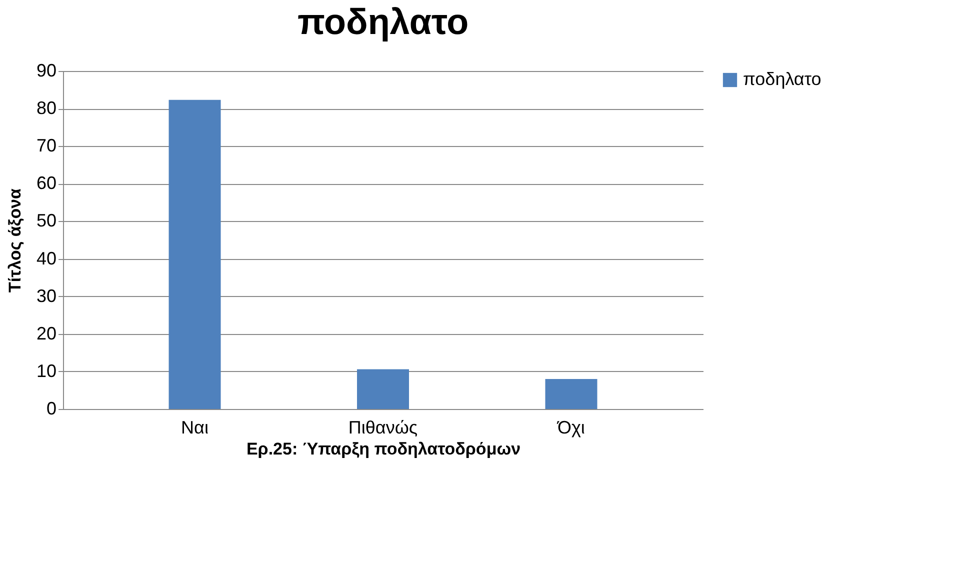 This screenshot has height=581, width=955. I want to click on y-tick-label: 80, so click(46, 108).